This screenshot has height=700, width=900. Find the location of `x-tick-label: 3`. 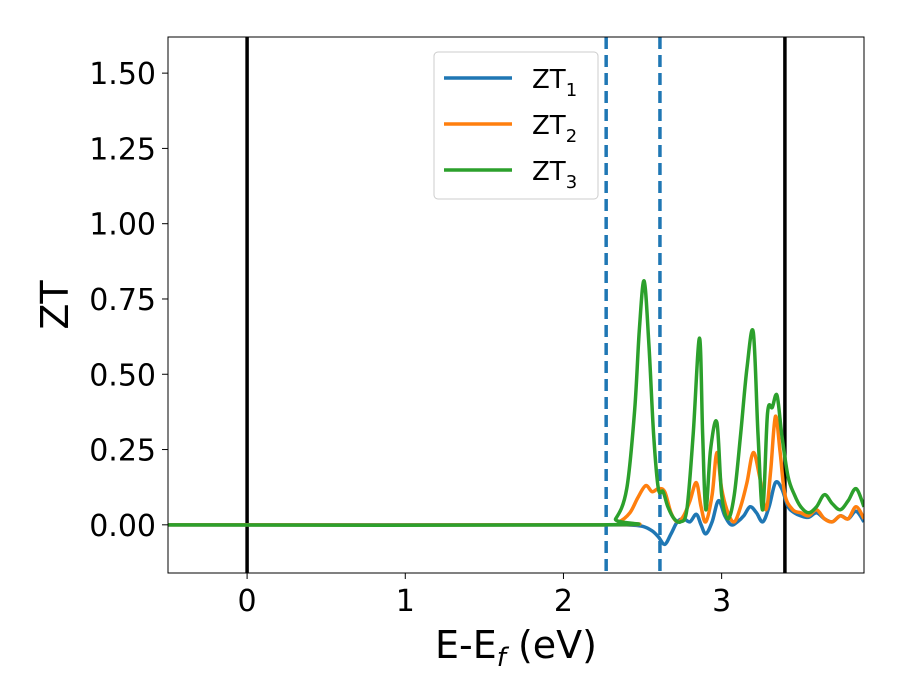

x-tick-label: 3 is located at coordinates (721, 601).